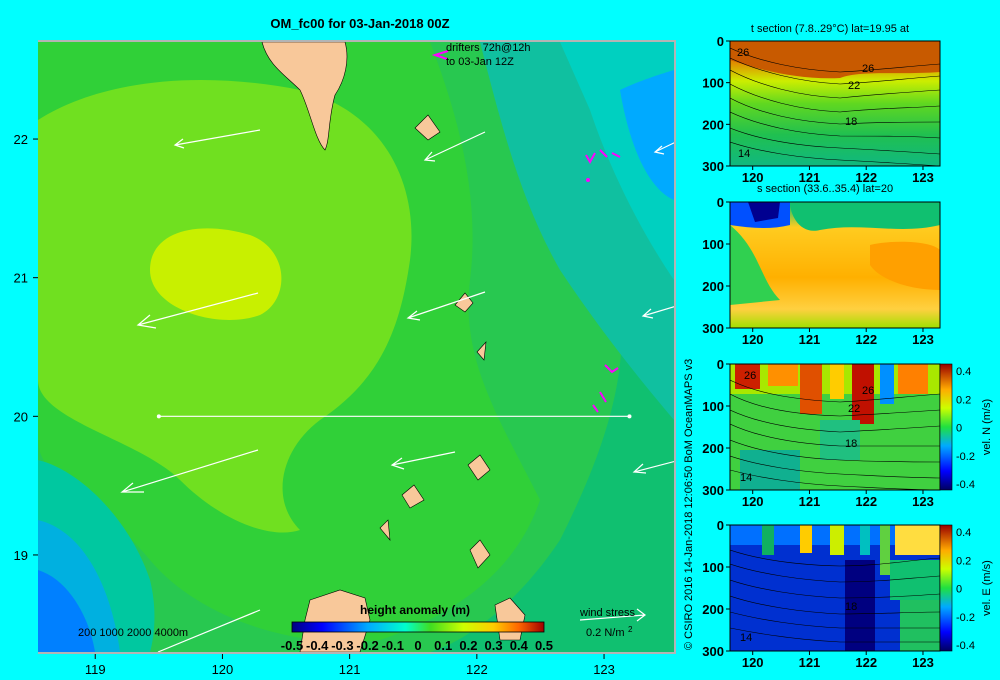 This screenshot has width=1000, height=680. What do you see at coordinates (946, 588) in the screenshot?
I see `vel-e-colorbar` at bounding box center [946, 588].